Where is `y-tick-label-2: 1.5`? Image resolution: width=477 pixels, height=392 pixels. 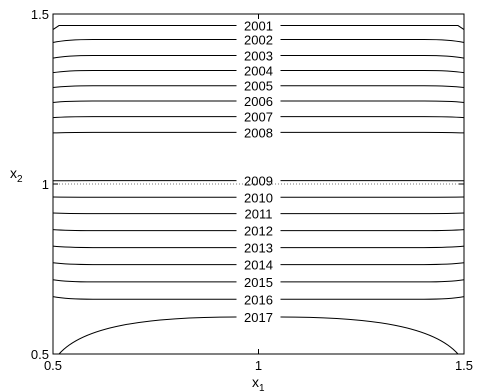
y-tick-label-2: 1.5 is located at coordinates (40, 14).